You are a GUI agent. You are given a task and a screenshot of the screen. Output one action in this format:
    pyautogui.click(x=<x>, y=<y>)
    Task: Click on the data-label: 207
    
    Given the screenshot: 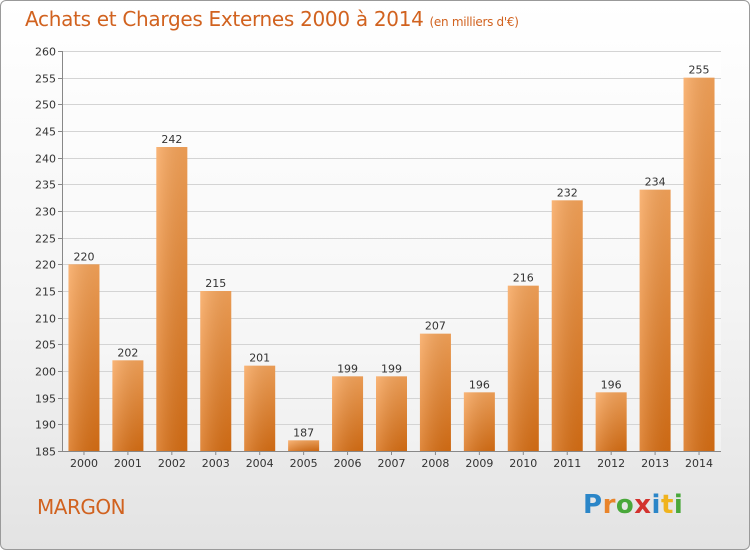 What is the action you would take?
    pyautogui.click(x=435, y=326)
    